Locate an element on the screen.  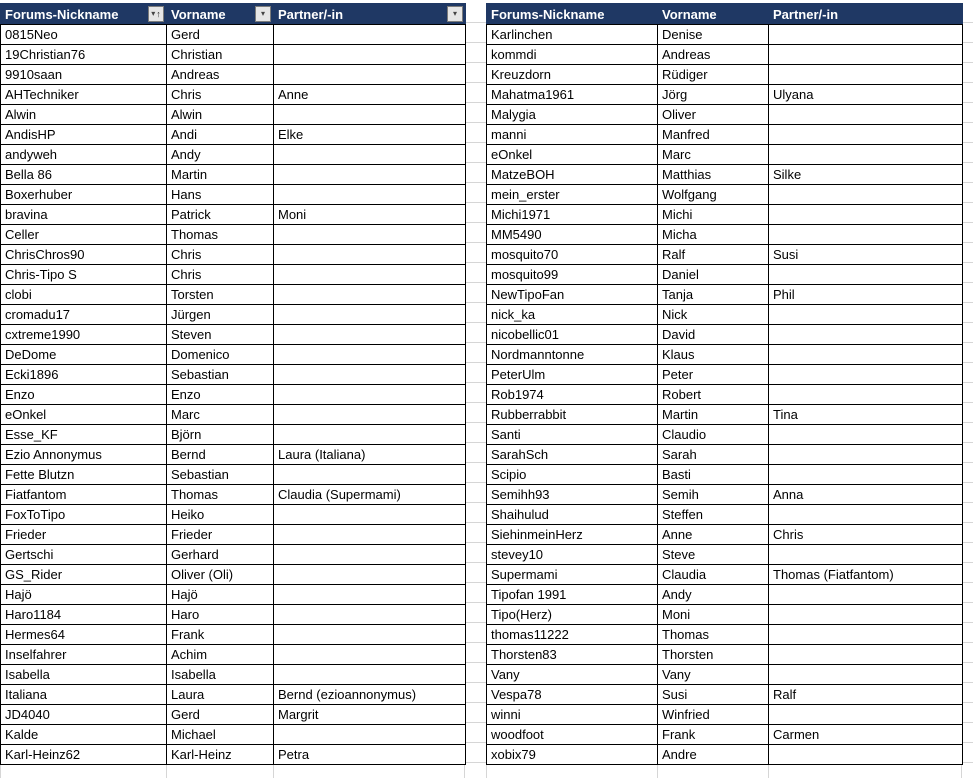
vorname-cell: Heiko is located at coordinates (220, 514).